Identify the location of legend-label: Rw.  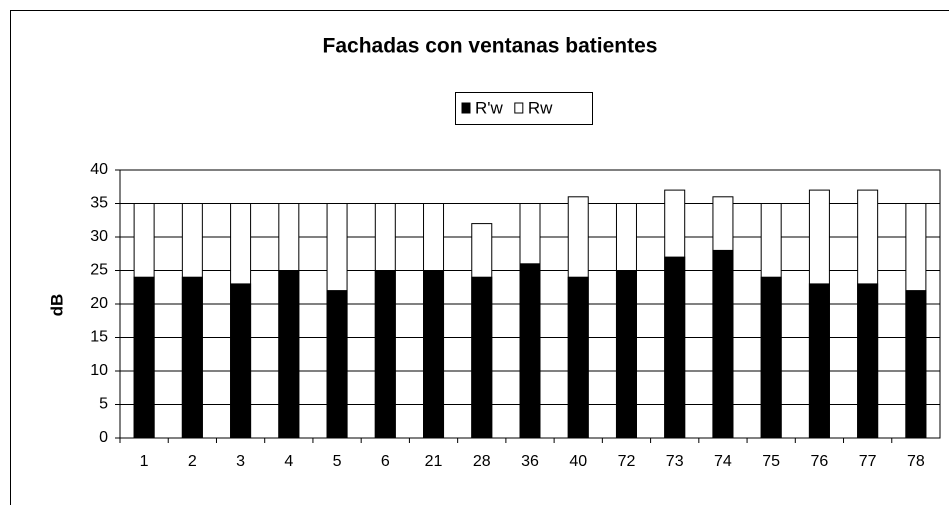
(540, 107).